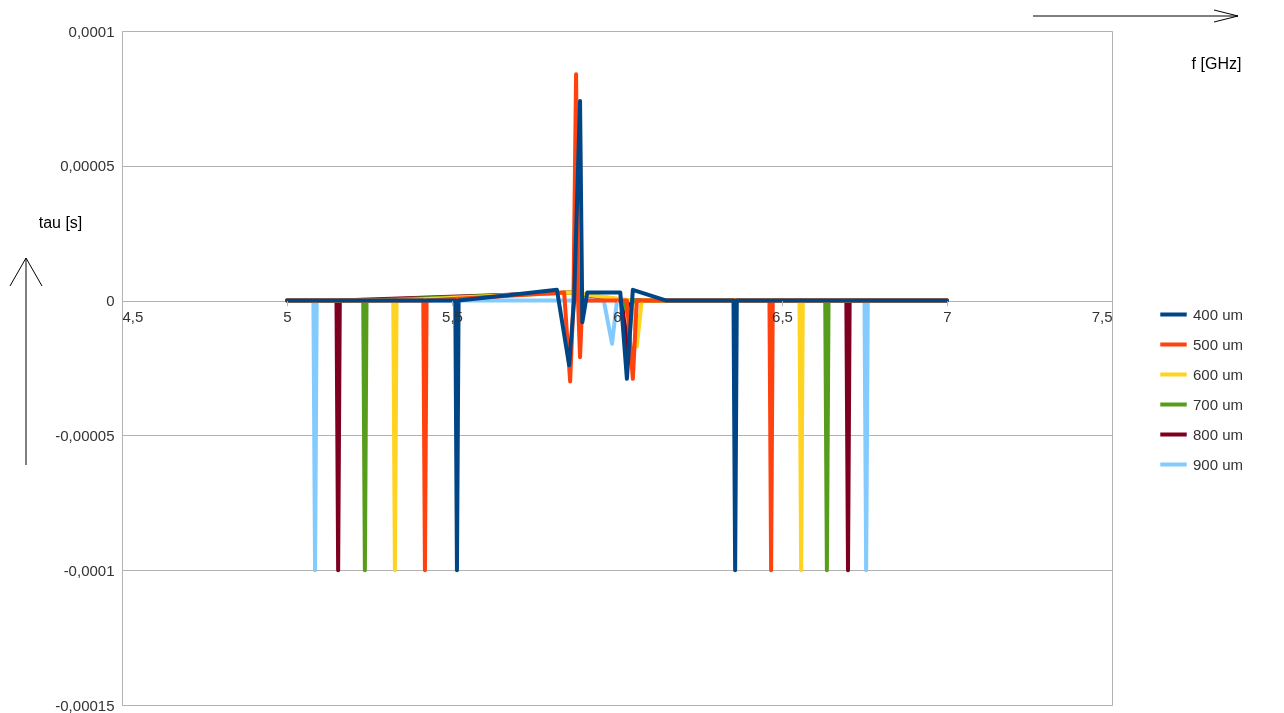 This screenshot has height=713, width=1284. Describe the element at coordinates (1218, 314) in the screenshot. I see `legend-label: 400 um` at that location.